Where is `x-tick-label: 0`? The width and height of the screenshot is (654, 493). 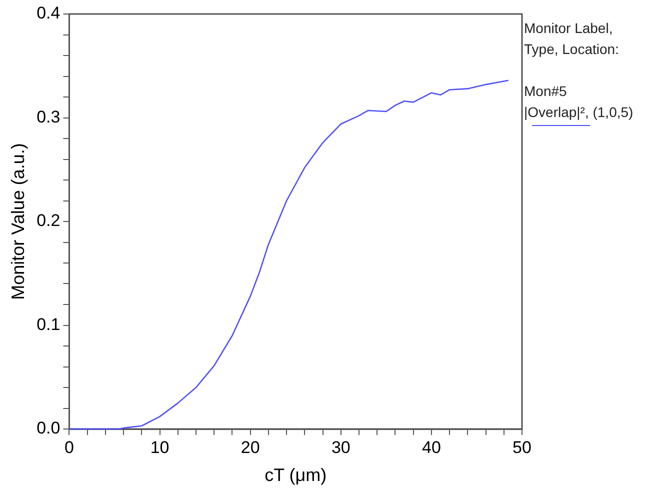 x-tick-label: 0 is located at coordinates (69, 447).